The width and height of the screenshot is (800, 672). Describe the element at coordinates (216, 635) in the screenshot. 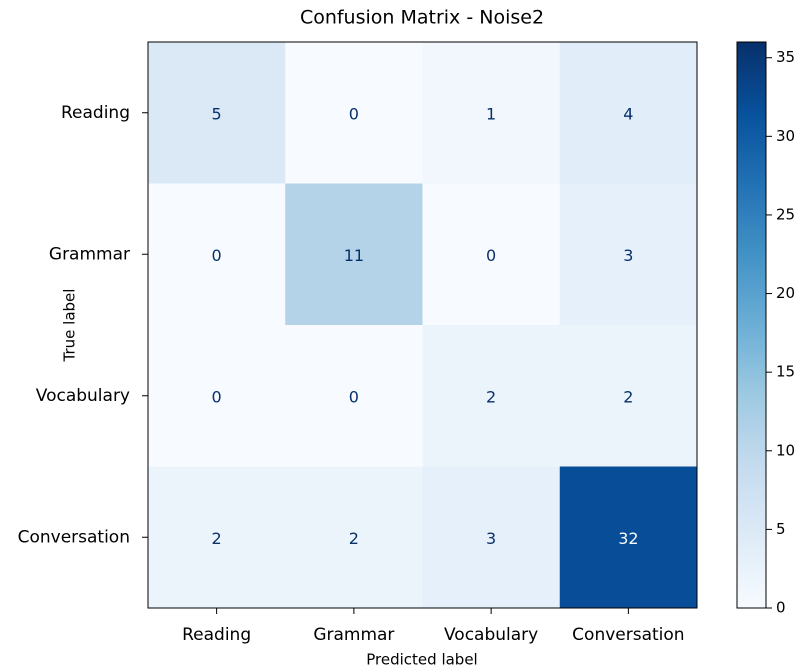

I see `x-tick-label: Reading` at that location.